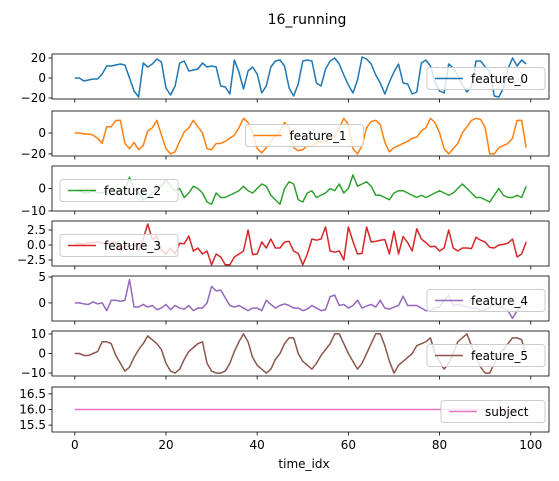  Describe the element at coordinates (284, 419) in the screenshot. I see `panel-subject: 15.516.0 16.5 0 20 40 60 80 100 subject` at that location.